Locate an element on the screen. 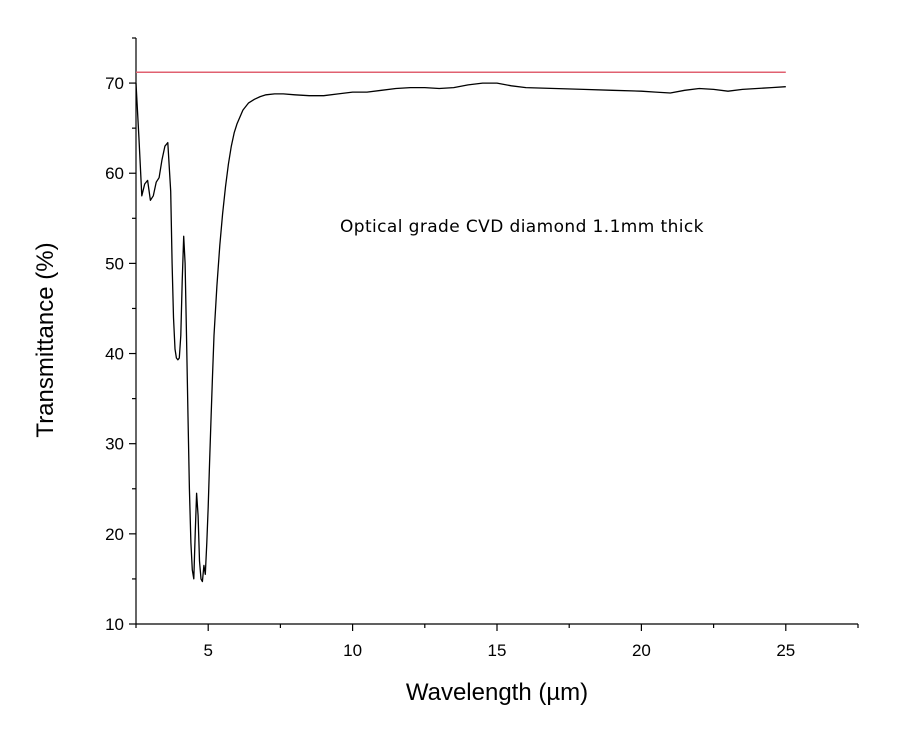  chart-annotation: Optical grade CVD diamond 1.1mm thick is located at coordinates (522, 227).